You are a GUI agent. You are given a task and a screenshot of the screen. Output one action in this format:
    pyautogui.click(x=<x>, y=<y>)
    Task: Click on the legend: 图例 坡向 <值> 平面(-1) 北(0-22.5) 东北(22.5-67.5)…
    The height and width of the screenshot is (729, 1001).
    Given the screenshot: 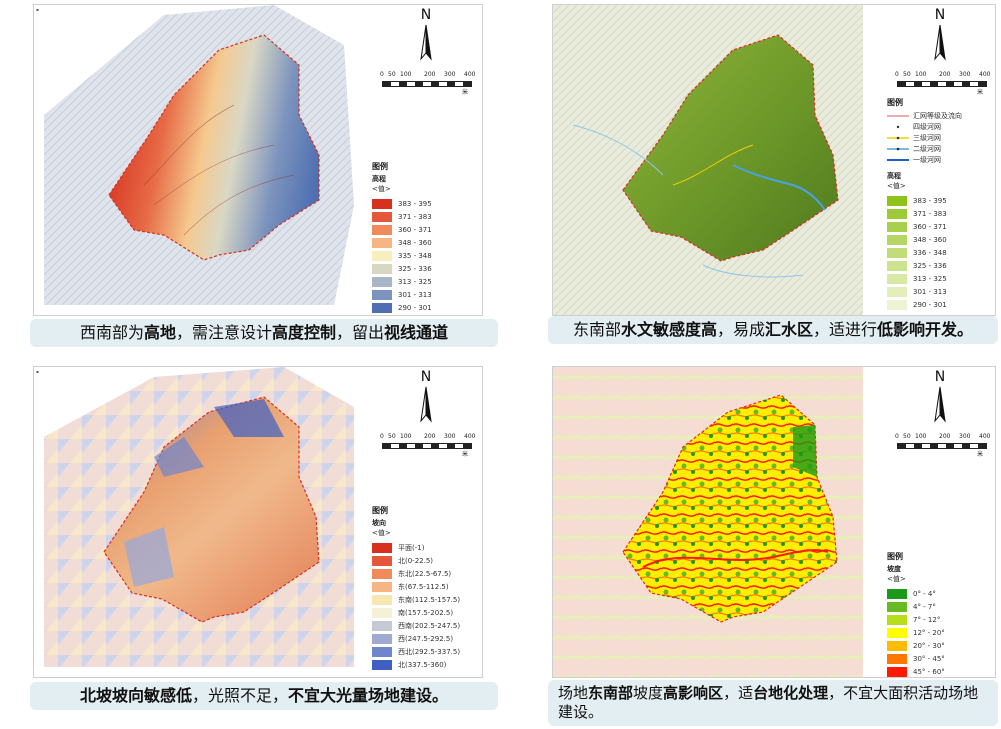 What is the action you would take?
    pyautogui.click(x=416, y=588)
    